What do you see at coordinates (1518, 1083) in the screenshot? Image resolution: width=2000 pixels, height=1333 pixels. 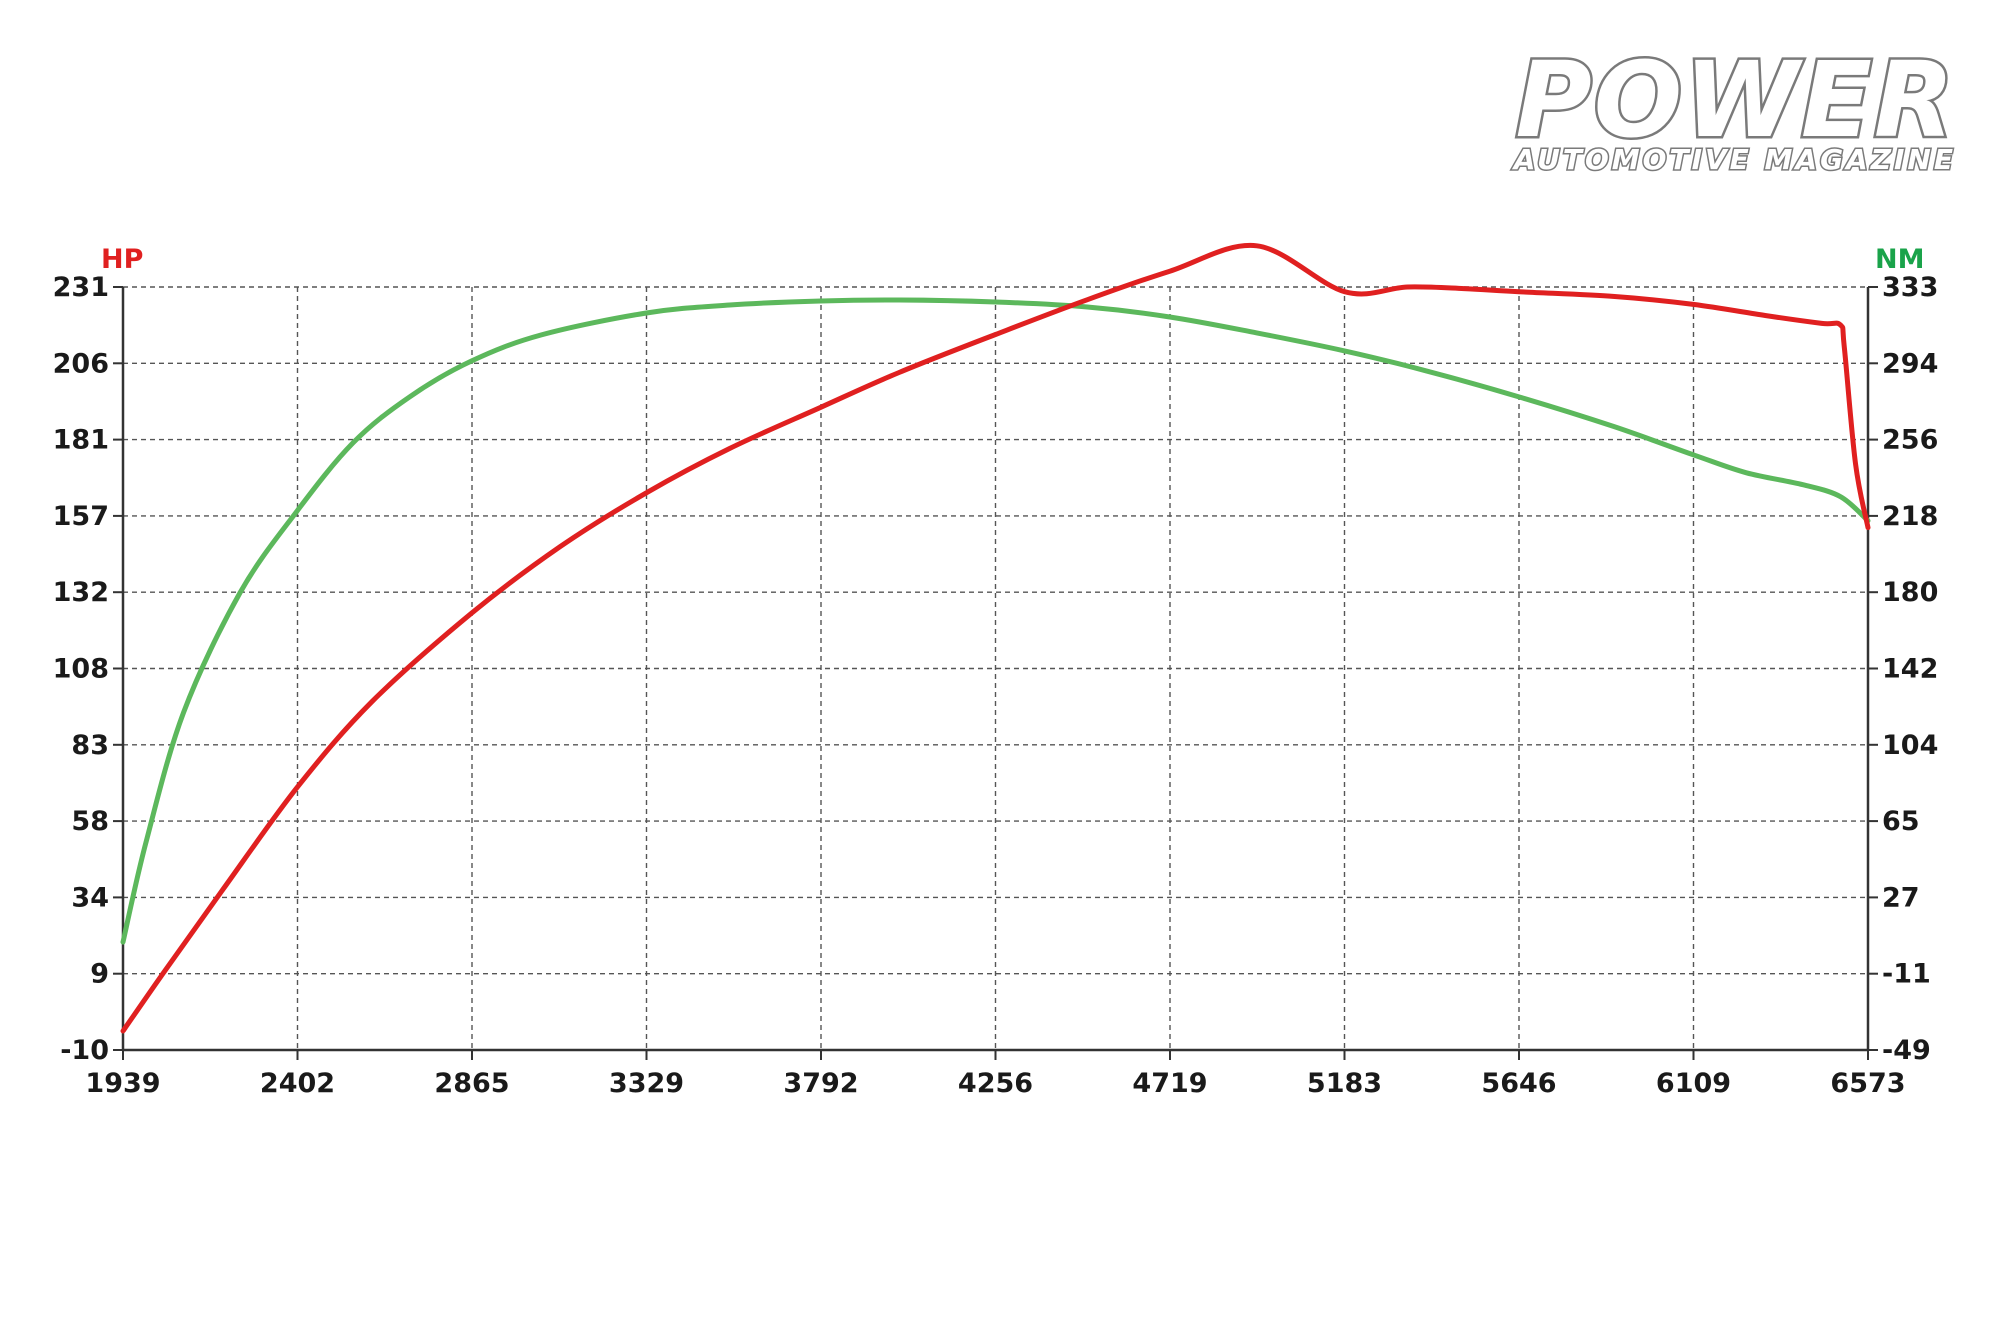 I see `x-tick-label: 5646` at bounding box center [1518, 1083].